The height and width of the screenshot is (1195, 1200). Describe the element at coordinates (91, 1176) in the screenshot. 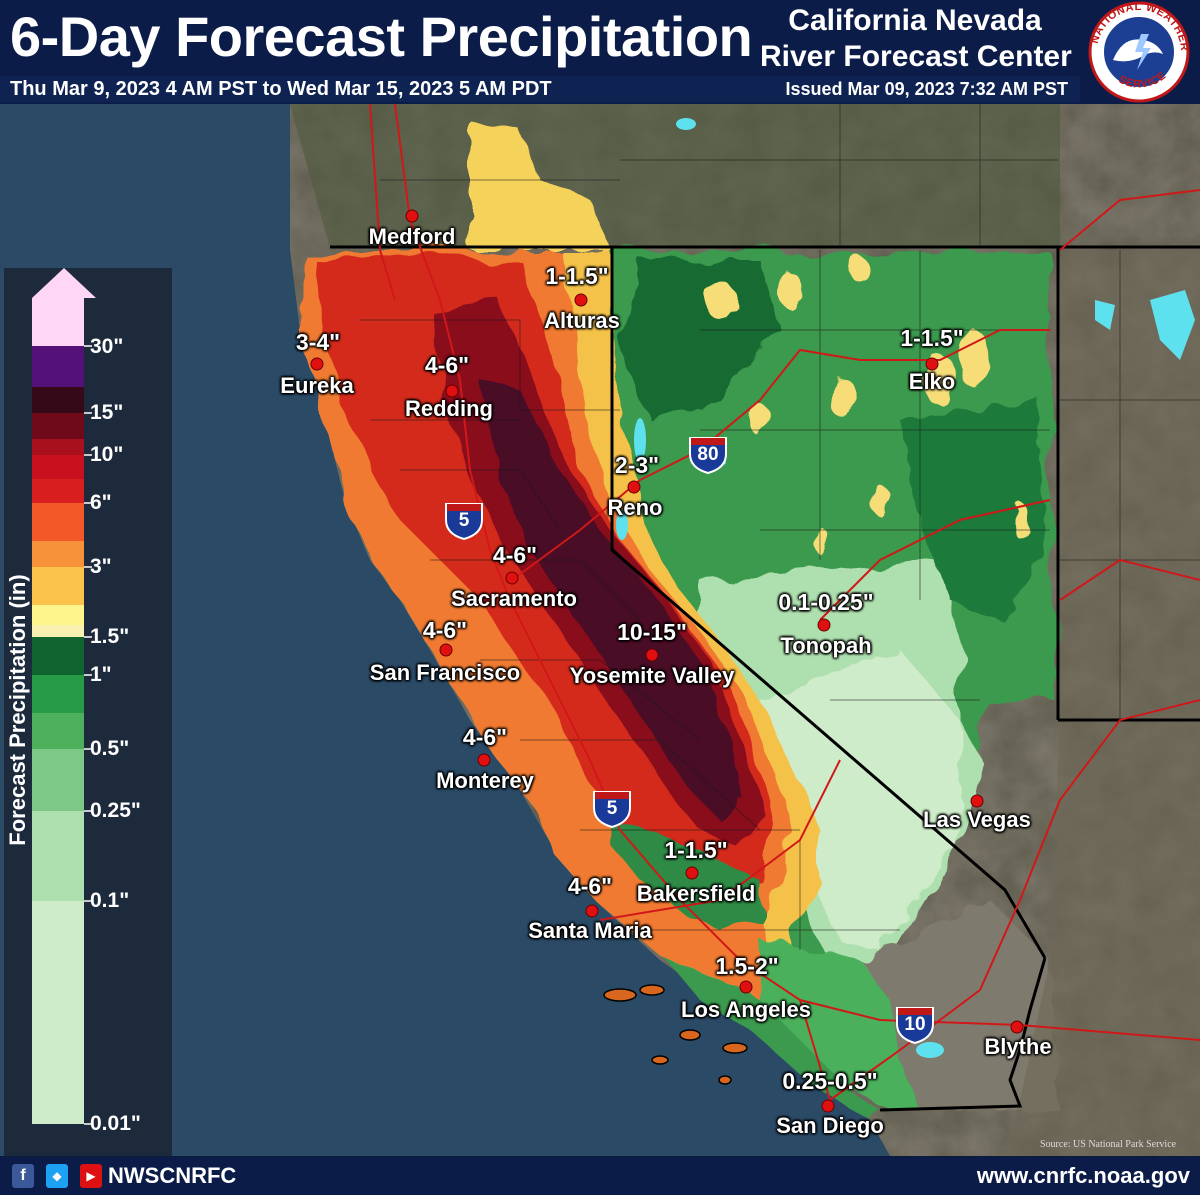

I see `youtube-icon: ▶` at that location.